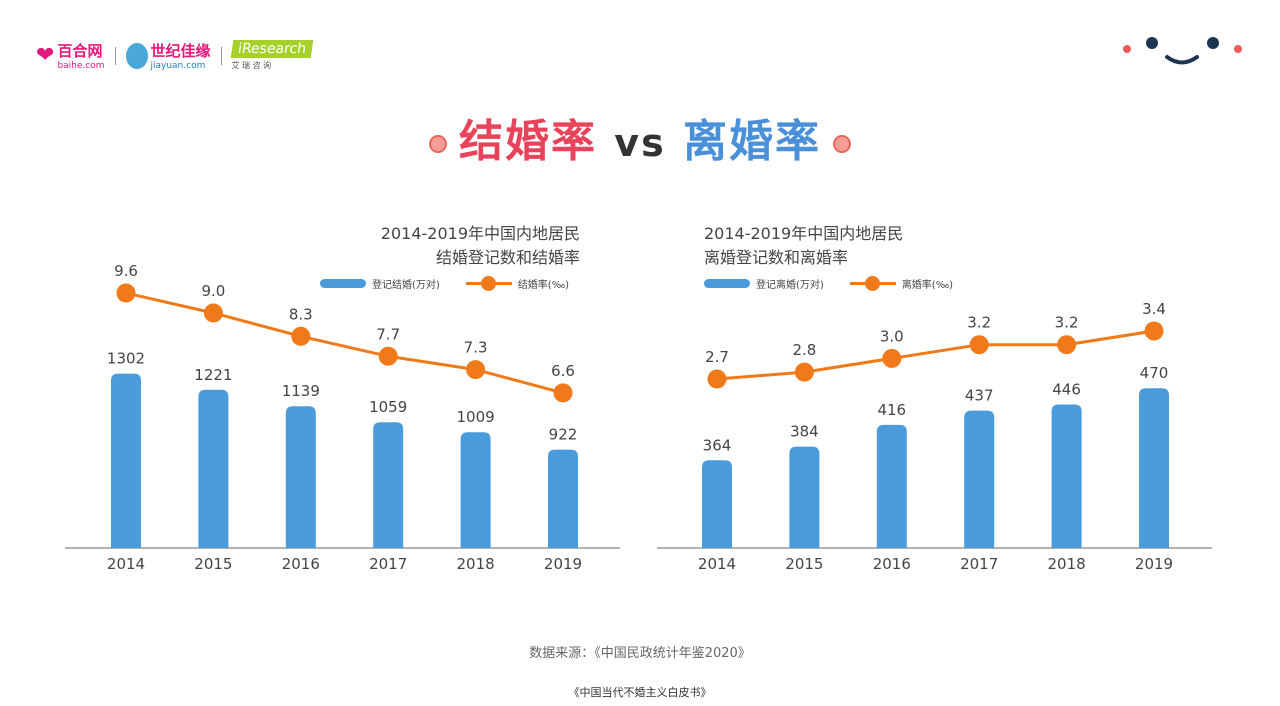 The width and height of the screenshot is (1280, 706). What do you see at coordinates (476, 417) in the screenshot?
I see `bar-value-label: 1009` at bounding box center [476, 417].